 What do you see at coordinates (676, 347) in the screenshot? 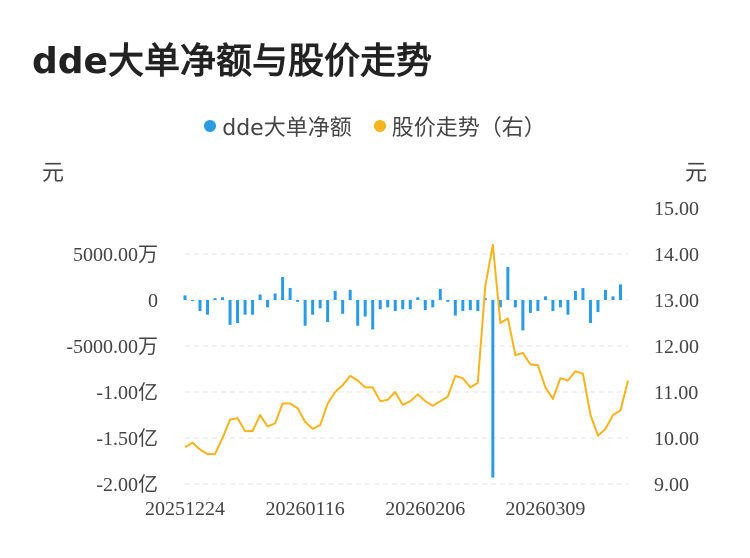
I see `right-tick-label: 12.00` at bounding box center [676, 347].